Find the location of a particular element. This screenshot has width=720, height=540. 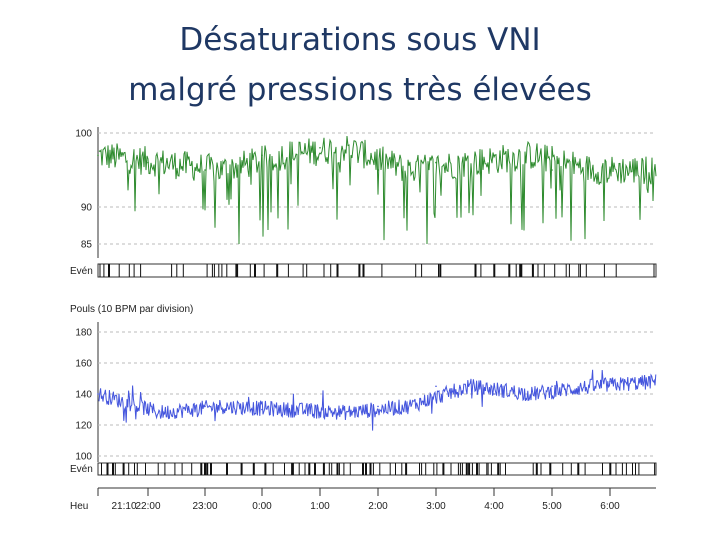

pulse-y-tick-label: 120 is located at coordinates (83, 426).